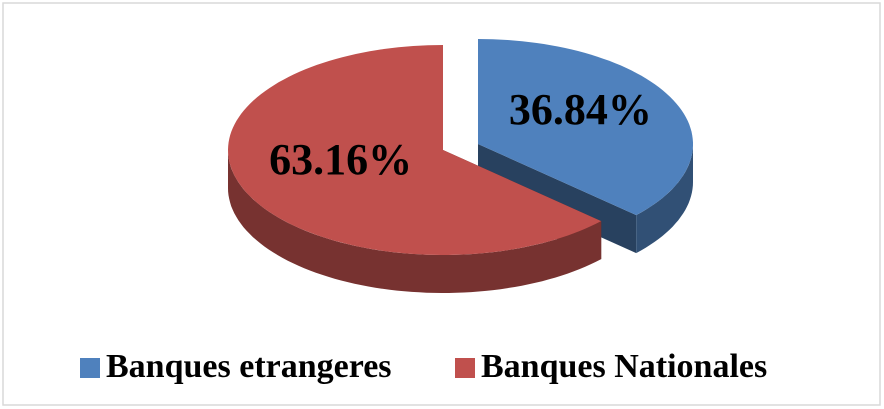 This screenshot has height=409, width=884. I want to click on data-label: 63.16%, so click(340, 159).